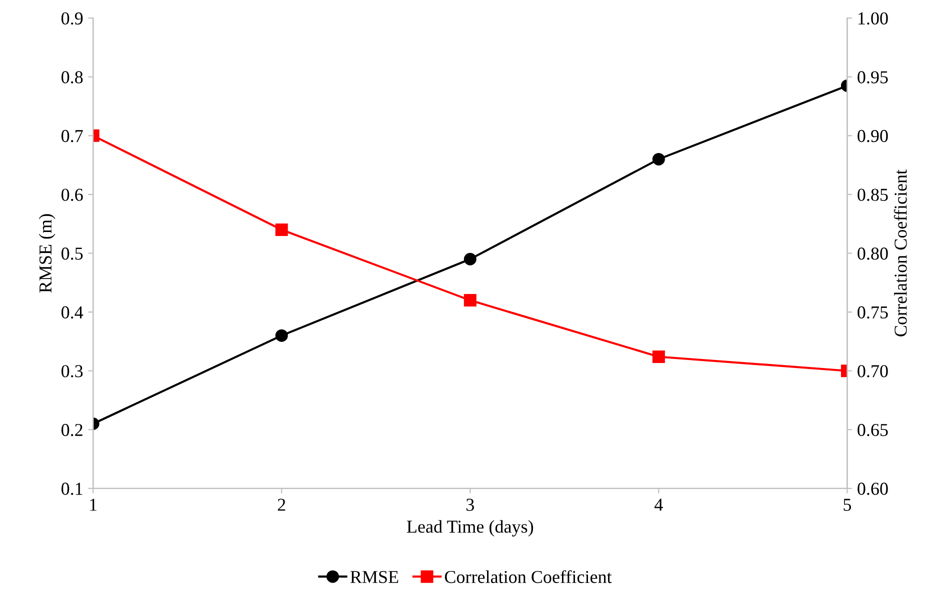  Describe the element at coordinates (72, 371) in the screenshot. I see `y-tick-label: 0.3` at that location.